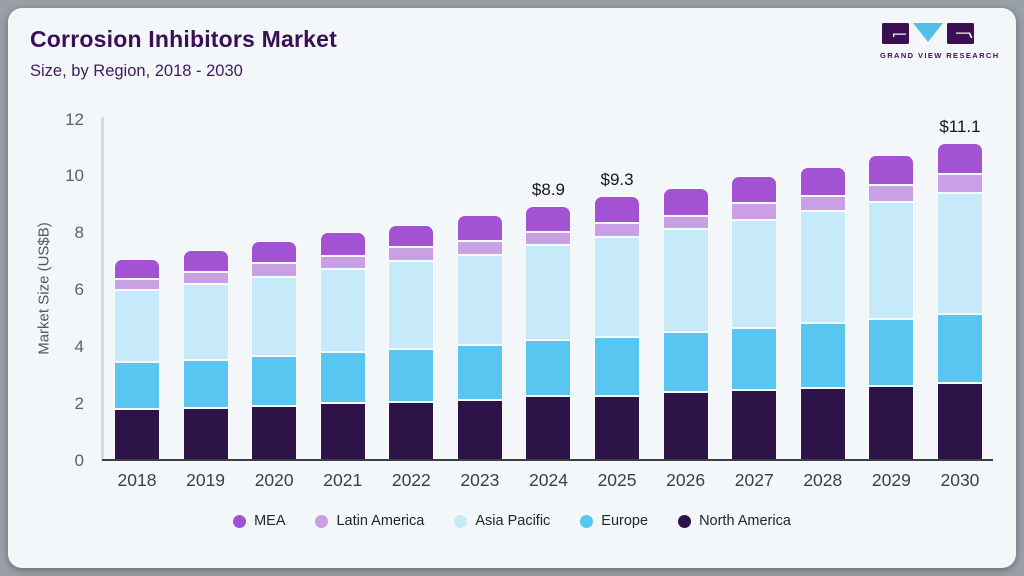 Image resolution: width=1024 pixels, height=576 pixels. I want to click on bar-value-label: $8.9, so click(548, 189).